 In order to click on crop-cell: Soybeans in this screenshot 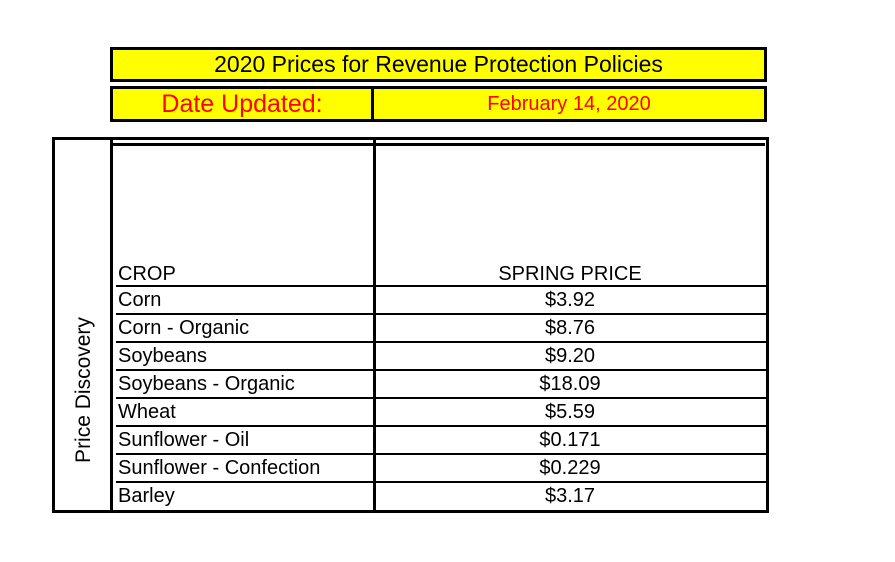, I will do `click(162, 356)`.